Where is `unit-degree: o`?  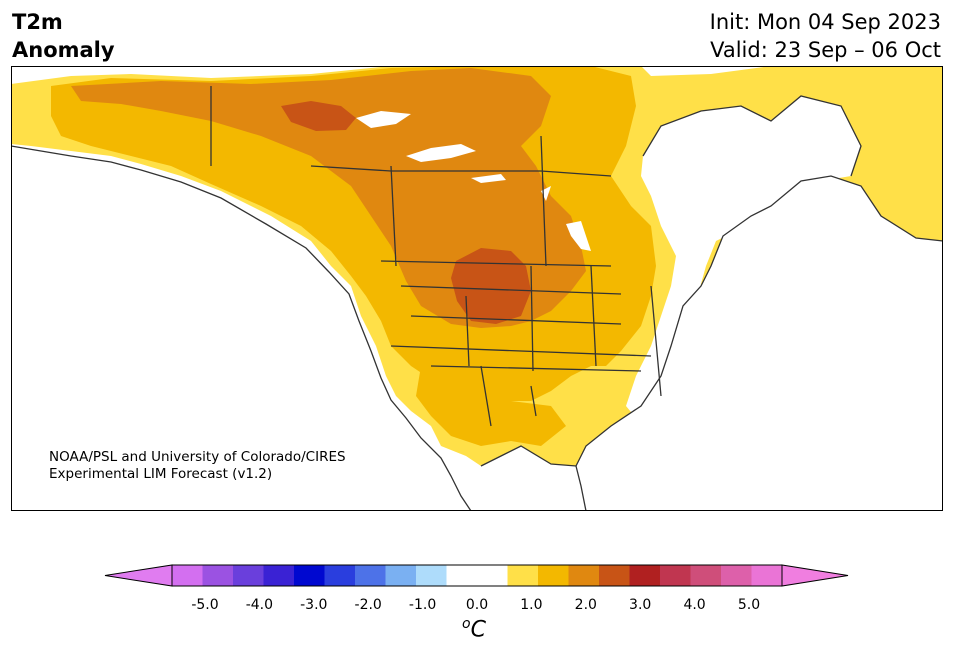
unit-degree: o is located at coordinates (466, 624).